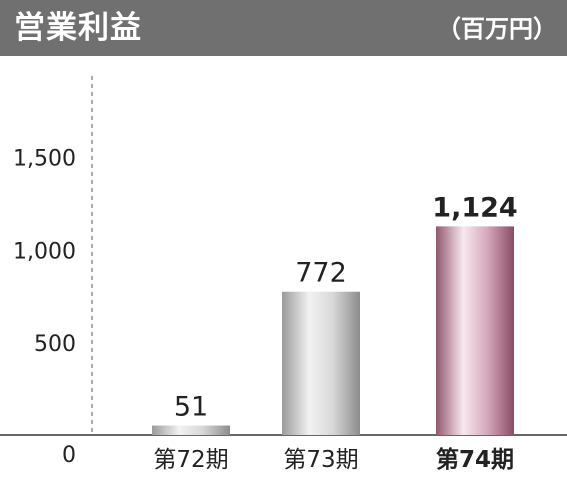 The height and width of the screenshot is (482, 567). Describe the element at coordinates (55, 344) in the screenshot. I see `y-tick-label: 500` at that location.